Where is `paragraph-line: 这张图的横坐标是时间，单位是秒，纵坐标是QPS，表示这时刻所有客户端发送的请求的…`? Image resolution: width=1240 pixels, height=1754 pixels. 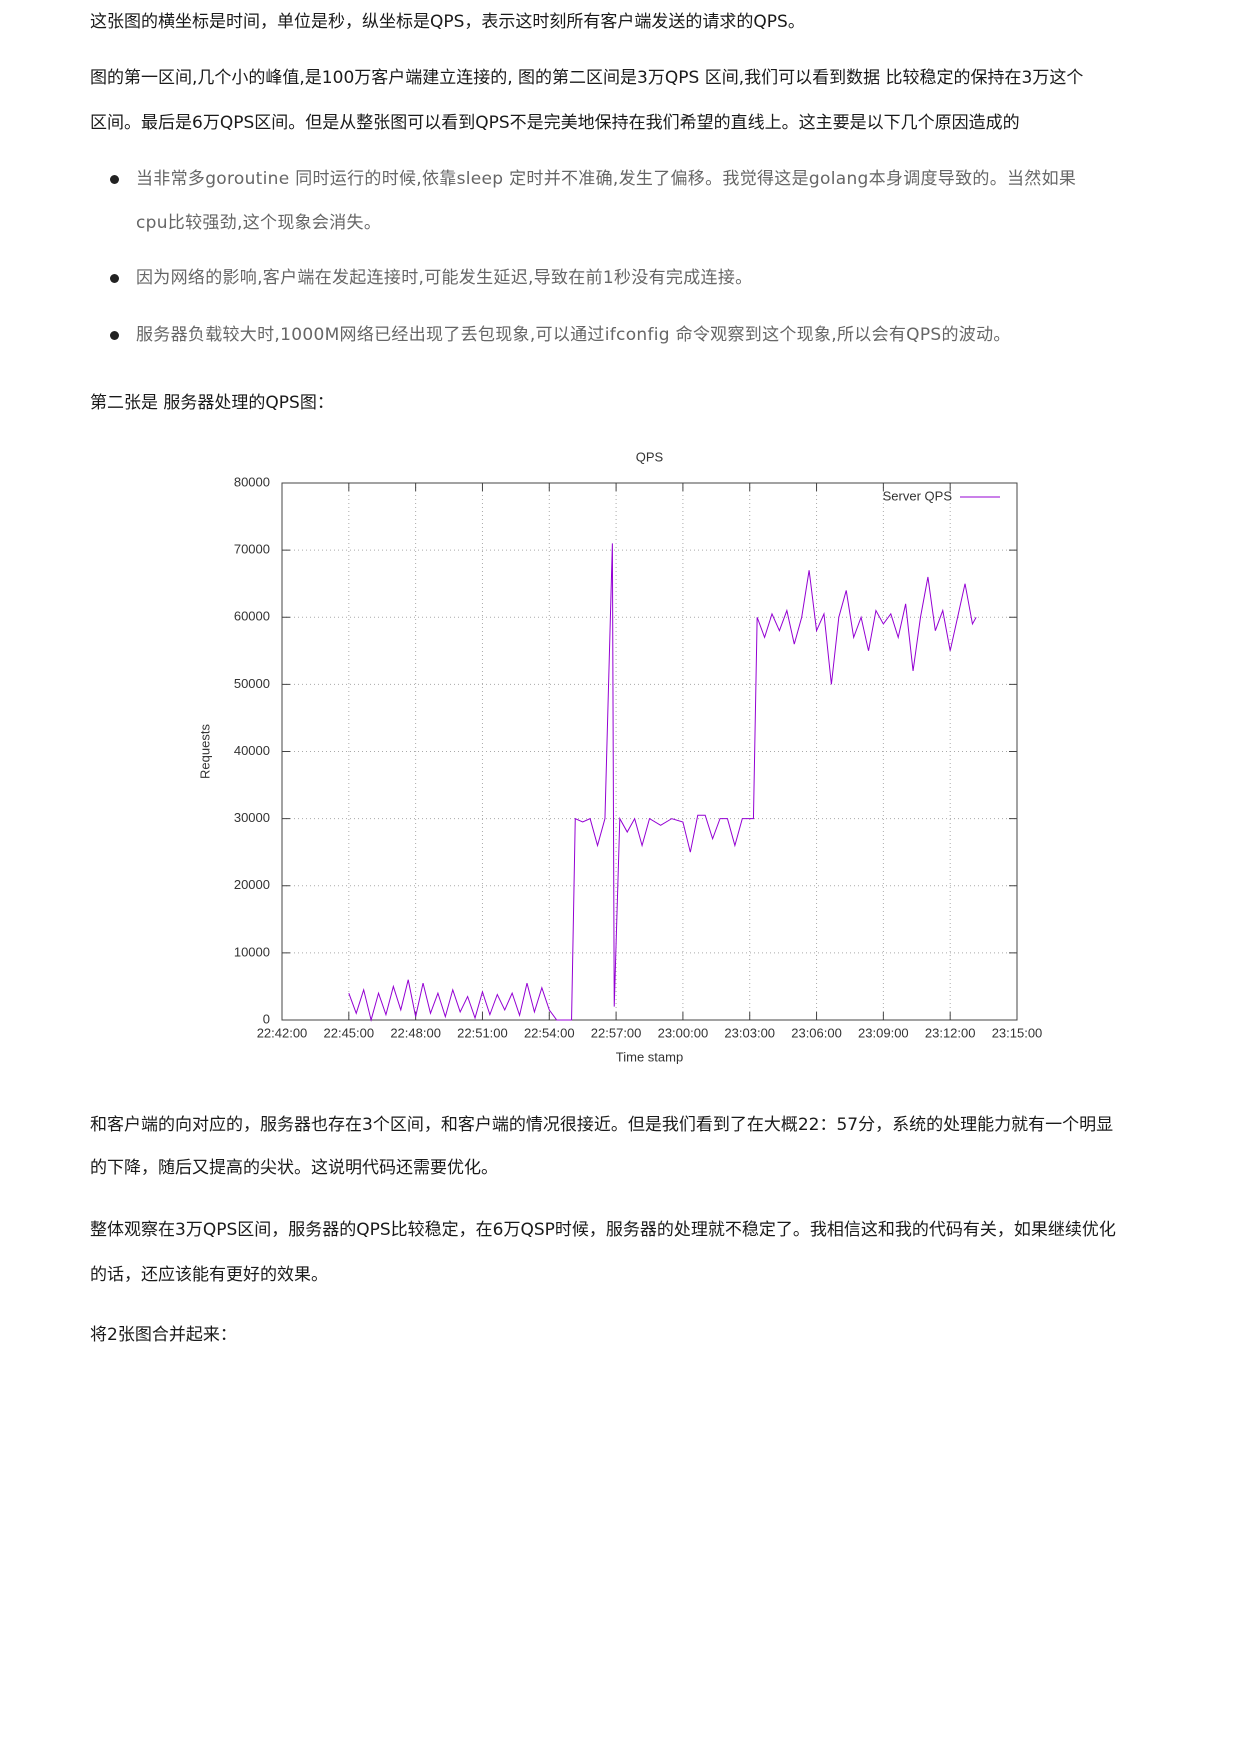 paragraph-line: 这张图的横坐标是时间，单位是秒，纵坐标是QPS，表示这时刻所有客户端发送的请求的… is located at coordinates (447, 22).